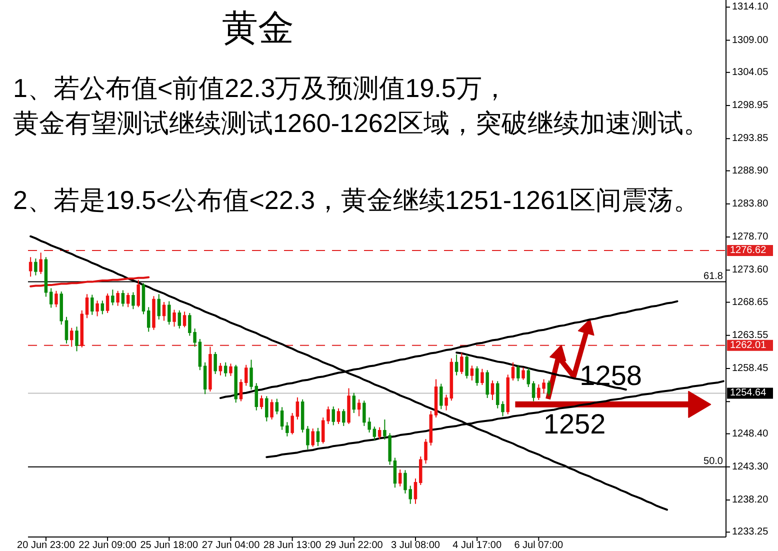  I want to click on annotation: 1、若公布值<前值22.3万及预测值19.5万，, so click(260, 88).